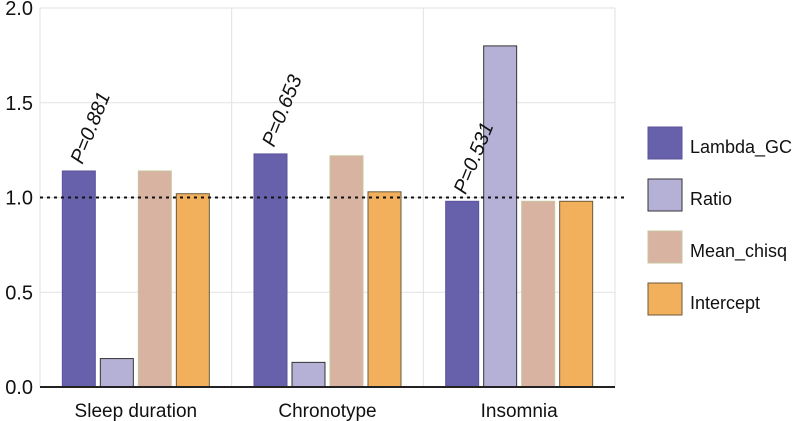 The width and height of the screenshot is (809, 421). I want to click on bar-lambda-gc-sleep-duration, so click(78, 279).